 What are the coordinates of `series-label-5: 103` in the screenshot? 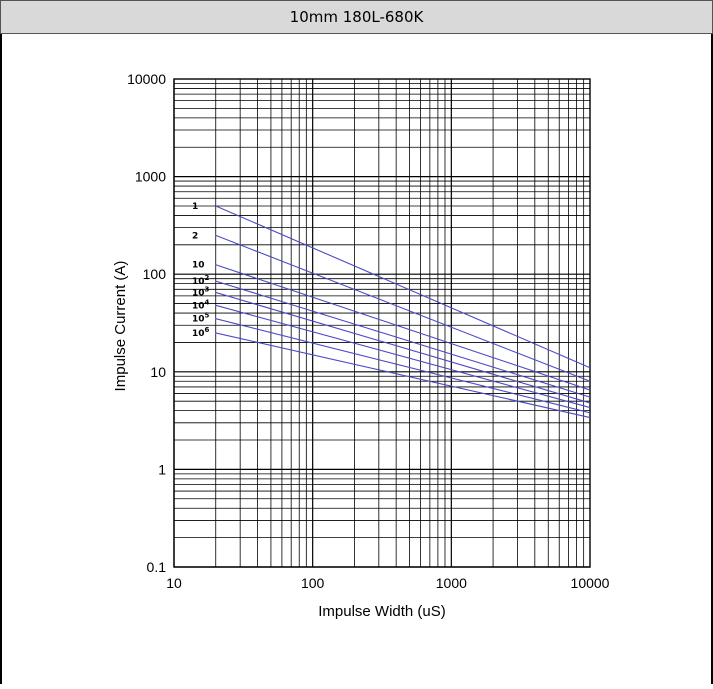 It's located at (201, 291).